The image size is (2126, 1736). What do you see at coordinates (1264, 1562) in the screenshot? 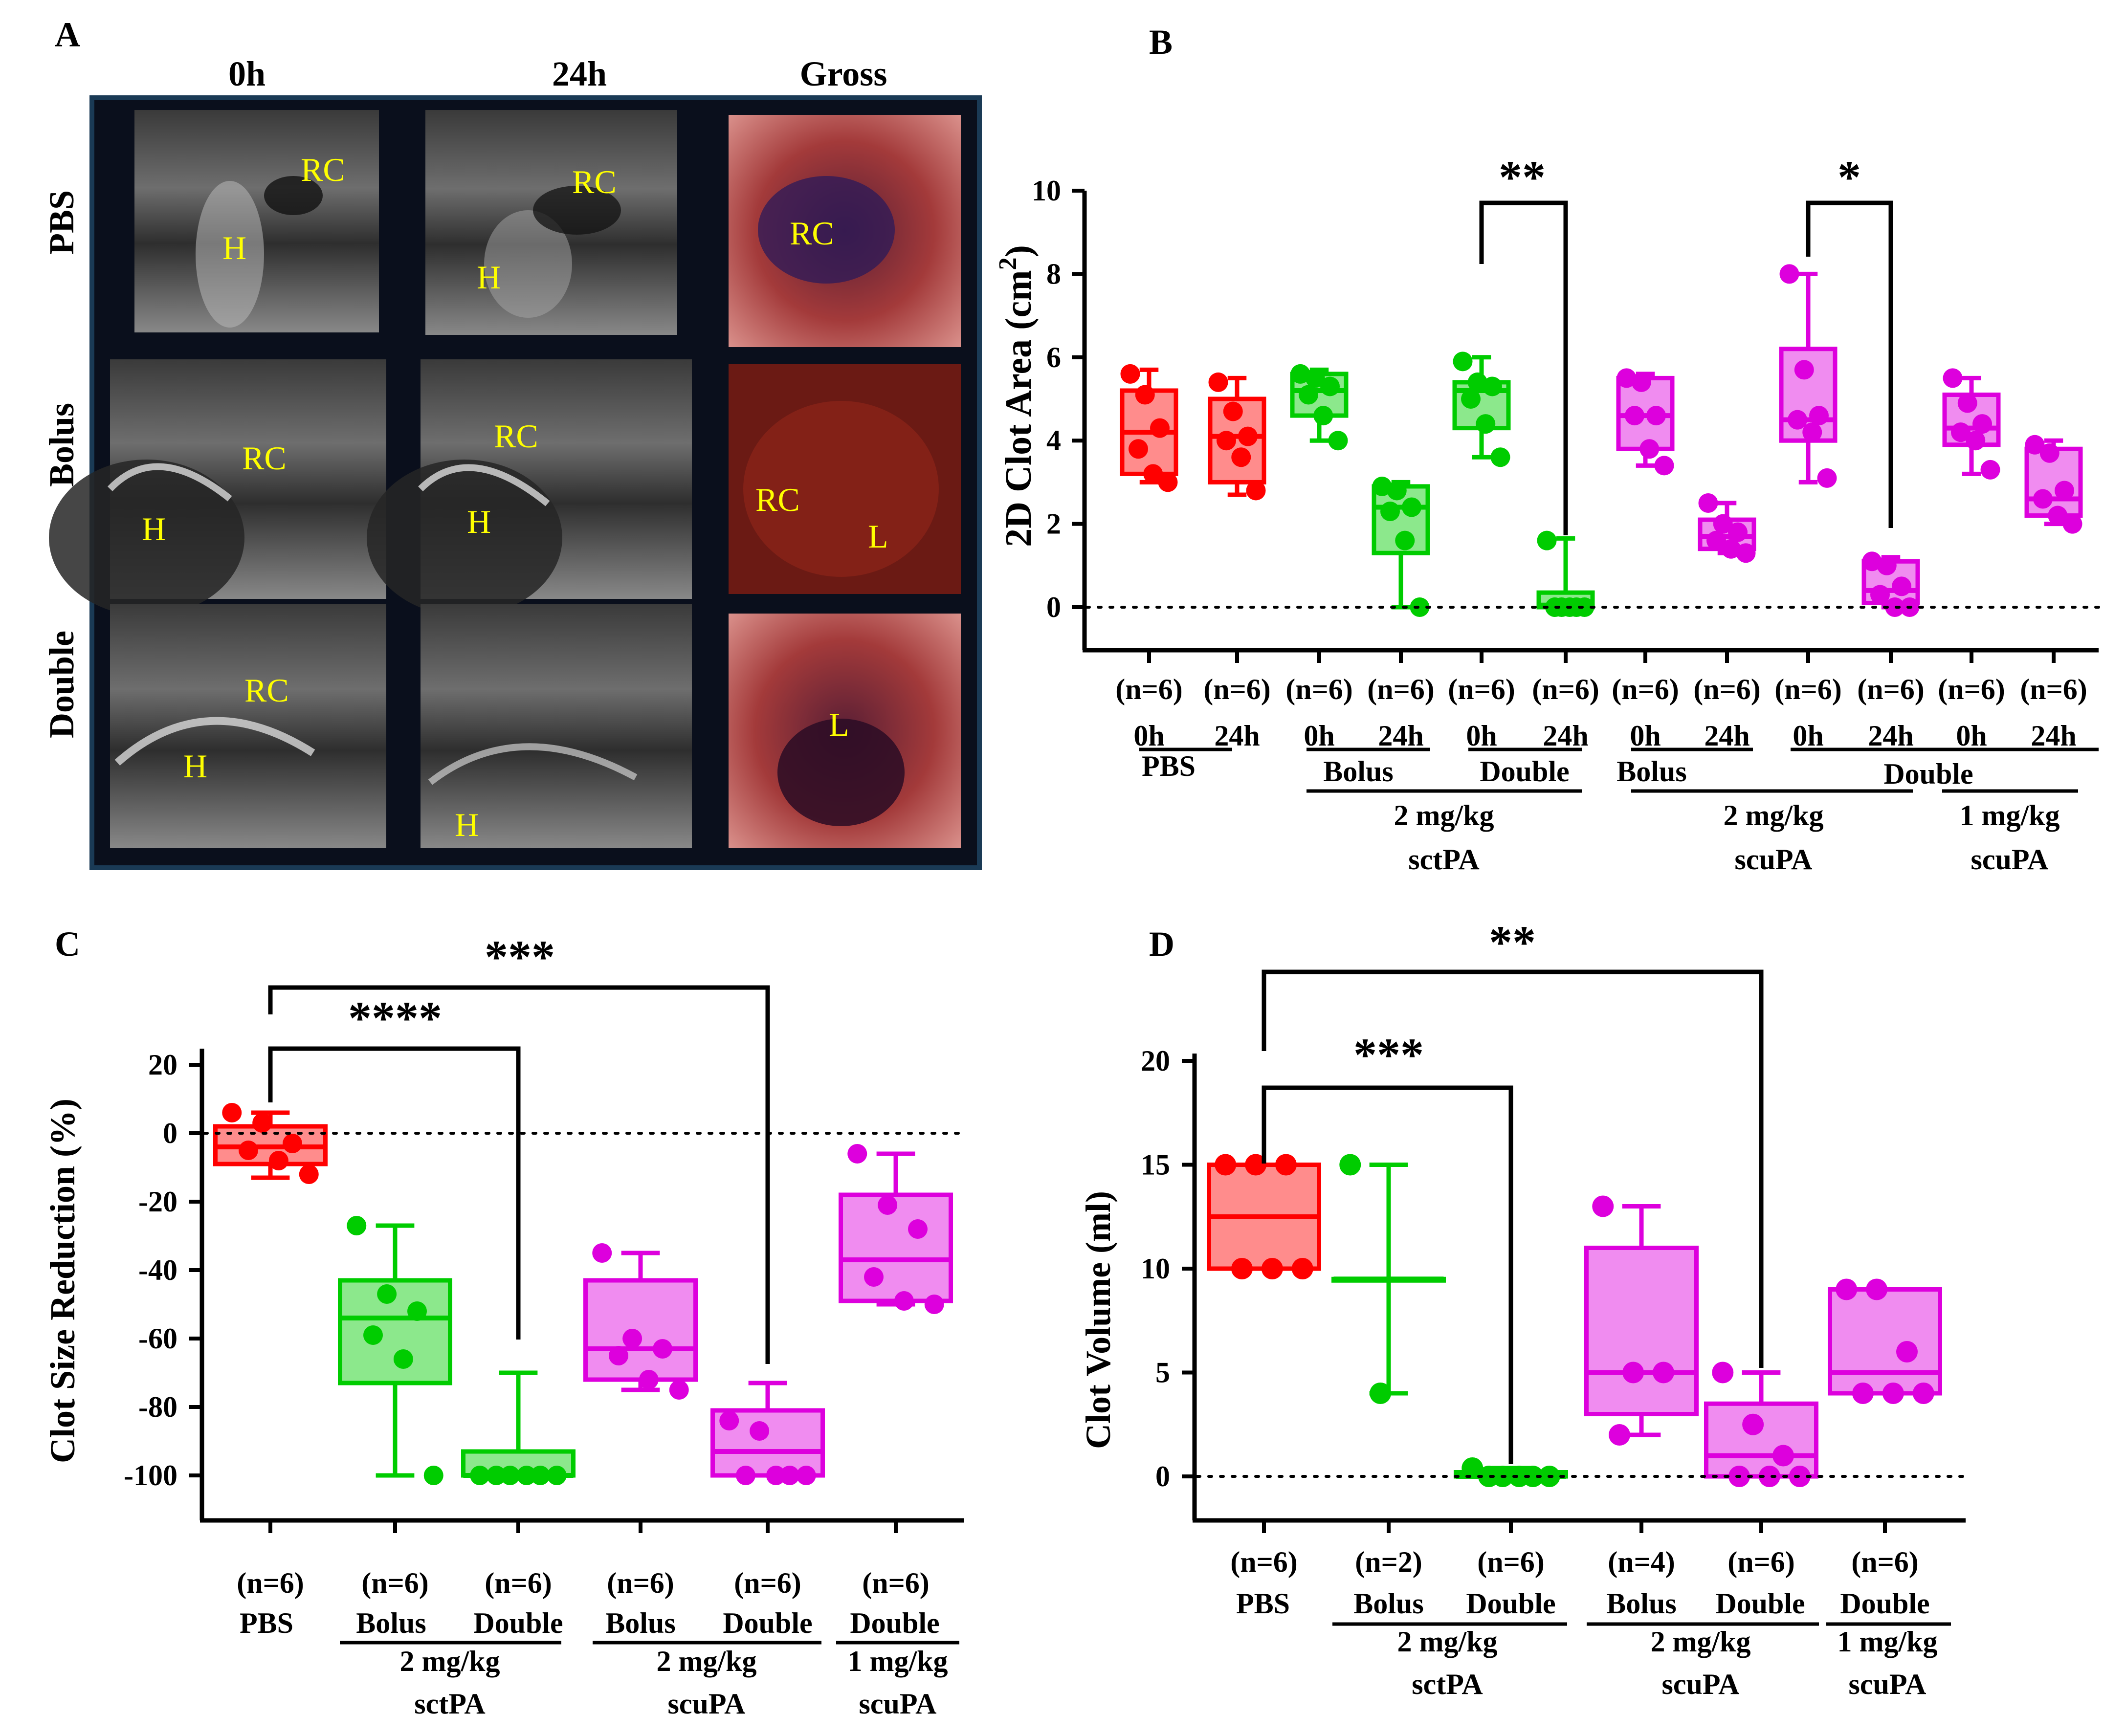
I see `panel-d-n-label-0: (n=6)` at bounding box center [1264, 1562].